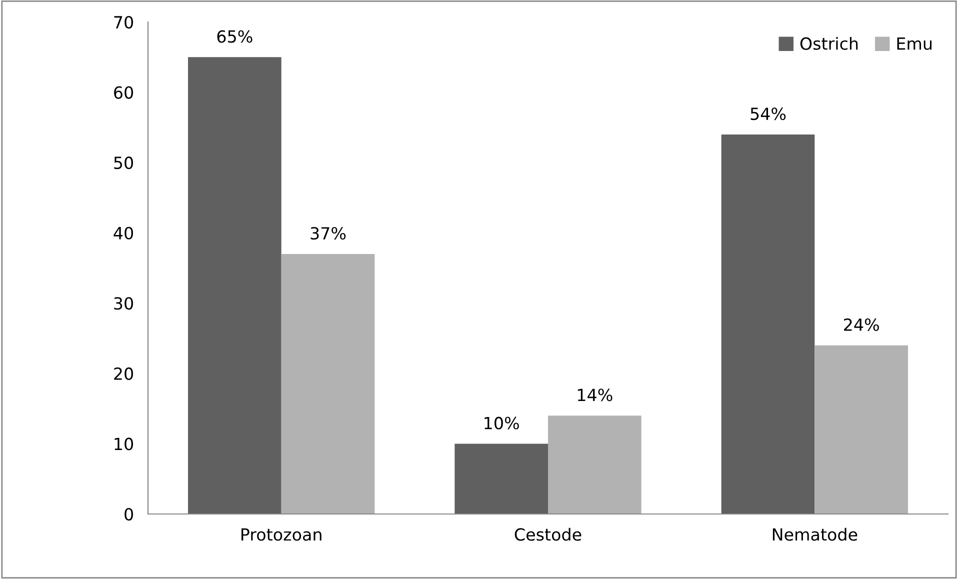 This screenshot has height=579, width=958. What do you see at coordinates (548, 534) in the screenshot?
I see `x-tick-label: Cestode` at bounding box center [548, 534].